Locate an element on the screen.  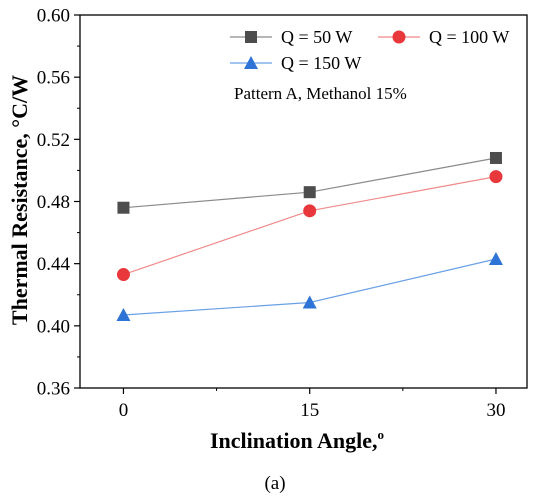
legend: Q = 50 W Q = 100 W Q = 150 W is located at coordinates (369, 50).